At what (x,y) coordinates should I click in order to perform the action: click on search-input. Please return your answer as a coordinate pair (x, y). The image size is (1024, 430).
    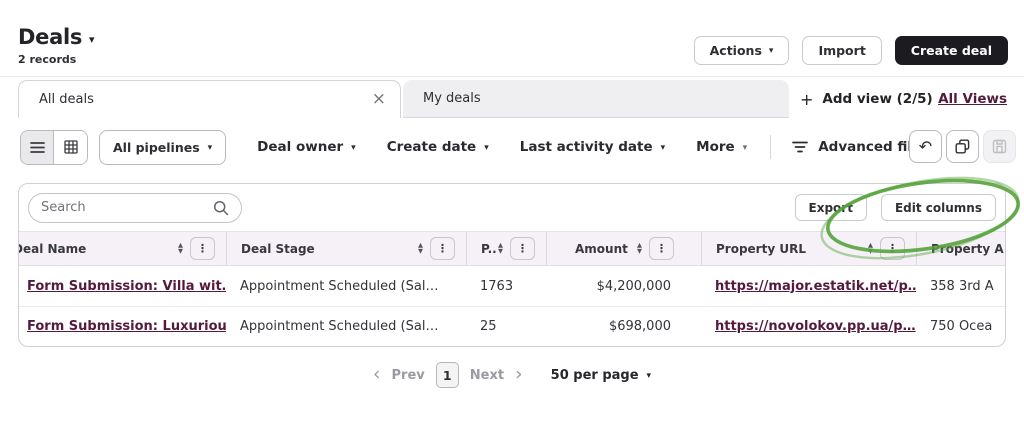
    Looking at the image, I should click on (121, 207).